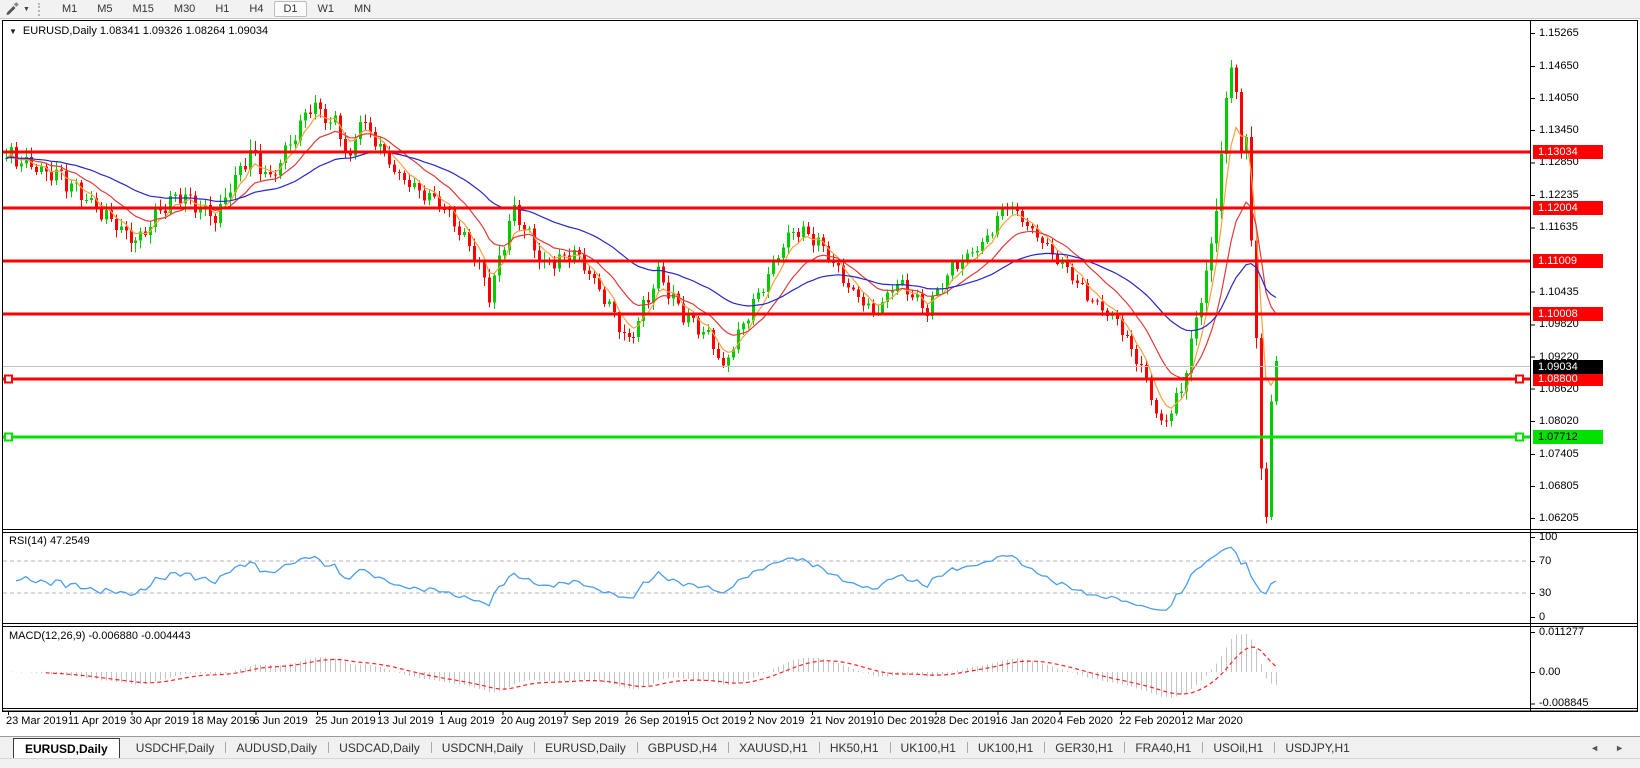 The width and height of the screenshot is (1640, 768). Describe the element at coordinates (175, 748) in the screenshot. I see `chart-tab-usdchf-daily: USDCHF,Daily` at that location.